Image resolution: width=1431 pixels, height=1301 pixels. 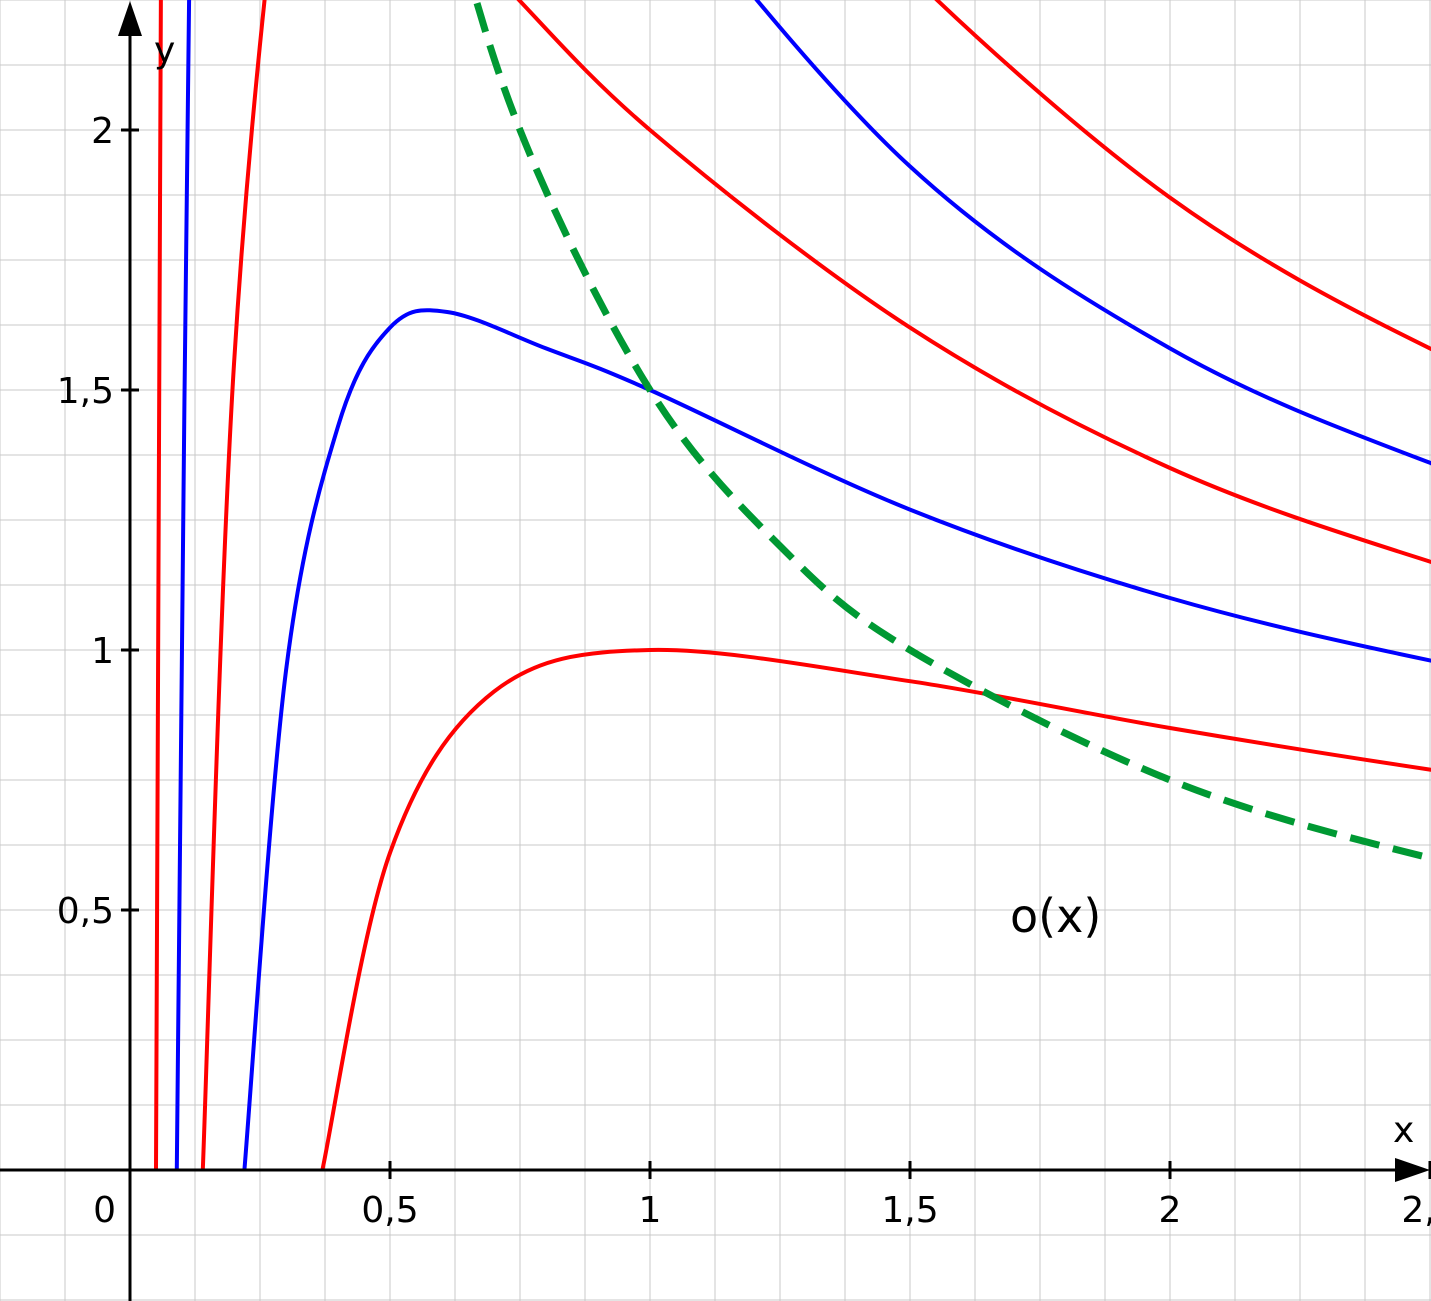 I want to click on annotations: o(x), so click(x=1055, y=916).